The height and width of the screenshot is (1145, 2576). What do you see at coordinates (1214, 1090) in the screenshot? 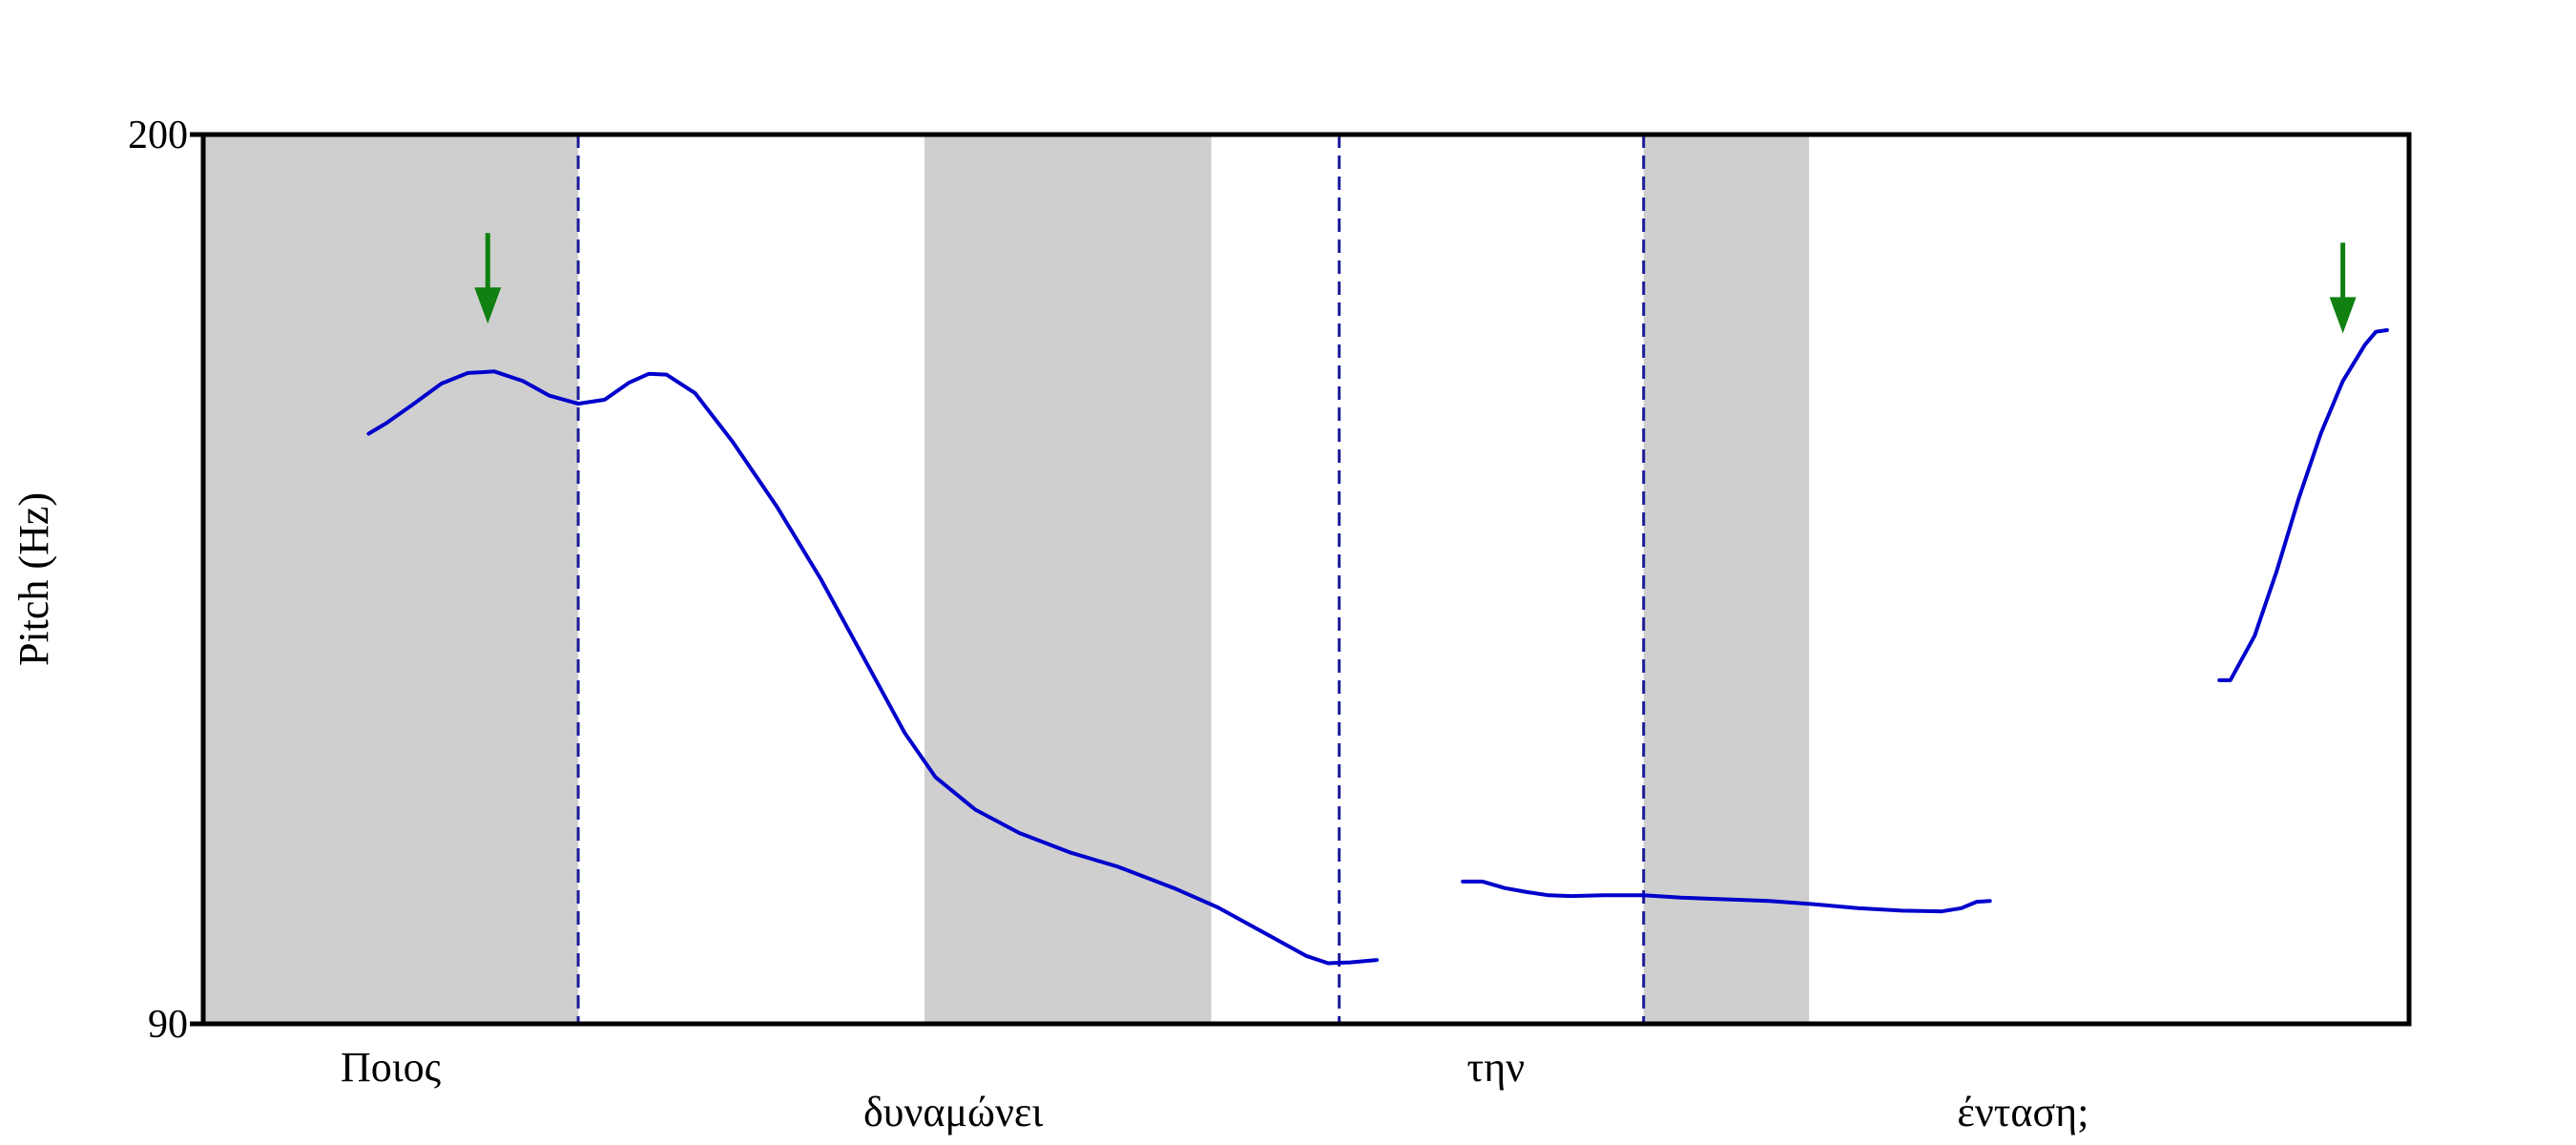
I see `word-labels: Ποιος δυναμώνει την ένταση;` at bounding box center [1214, 1090].